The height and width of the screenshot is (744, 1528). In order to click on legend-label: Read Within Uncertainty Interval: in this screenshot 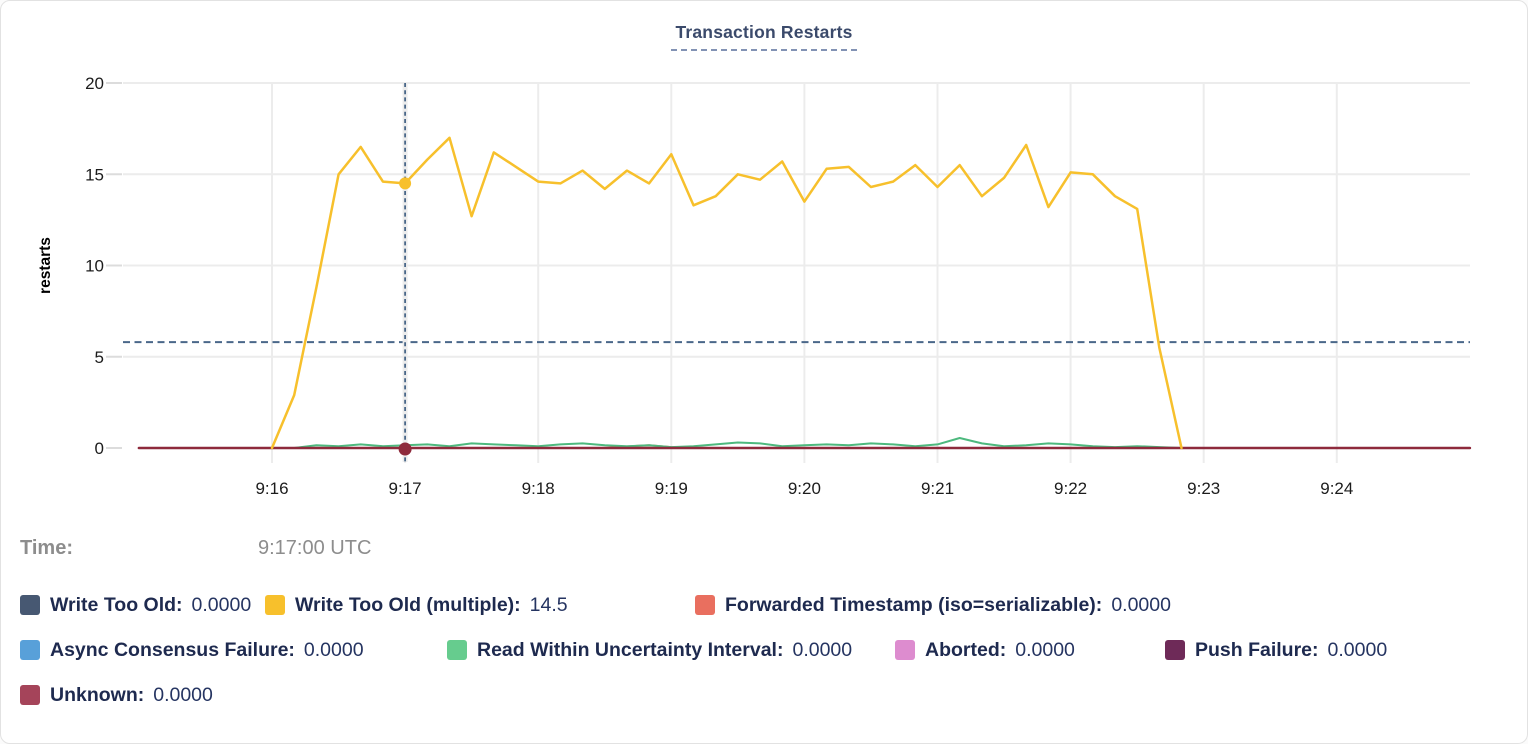, I will do `click(630, 649)`.